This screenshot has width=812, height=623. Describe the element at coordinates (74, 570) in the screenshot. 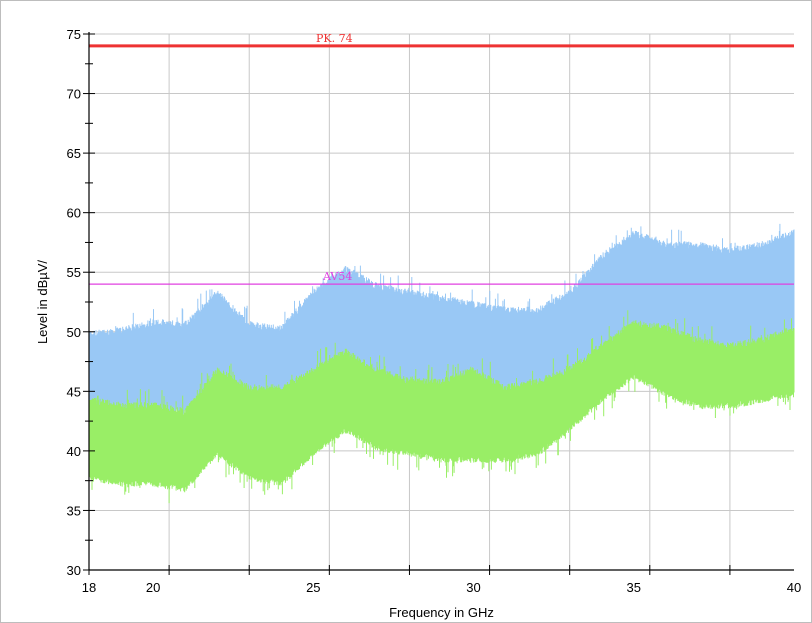

I see `y-tick-label: 30` at that location.